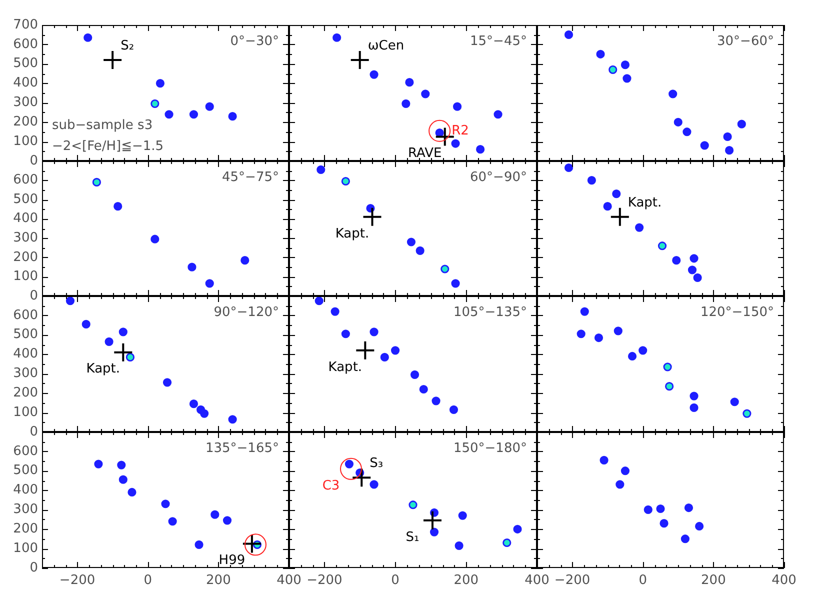  Describe the element at coordinates (377, 464) in the screenshot. I see `series-label: S₃` at that location.